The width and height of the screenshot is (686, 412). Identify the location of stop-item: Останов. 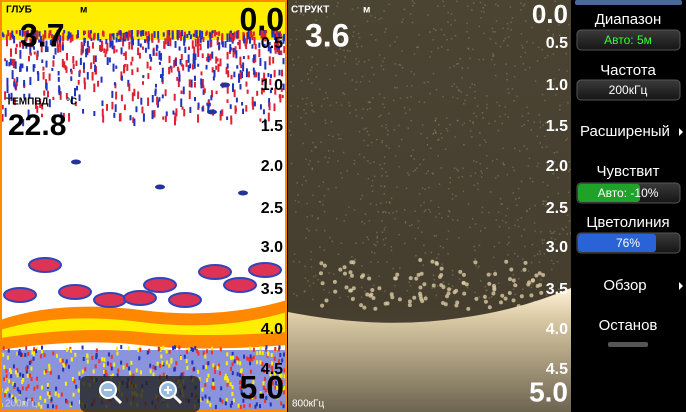
(628, 332).